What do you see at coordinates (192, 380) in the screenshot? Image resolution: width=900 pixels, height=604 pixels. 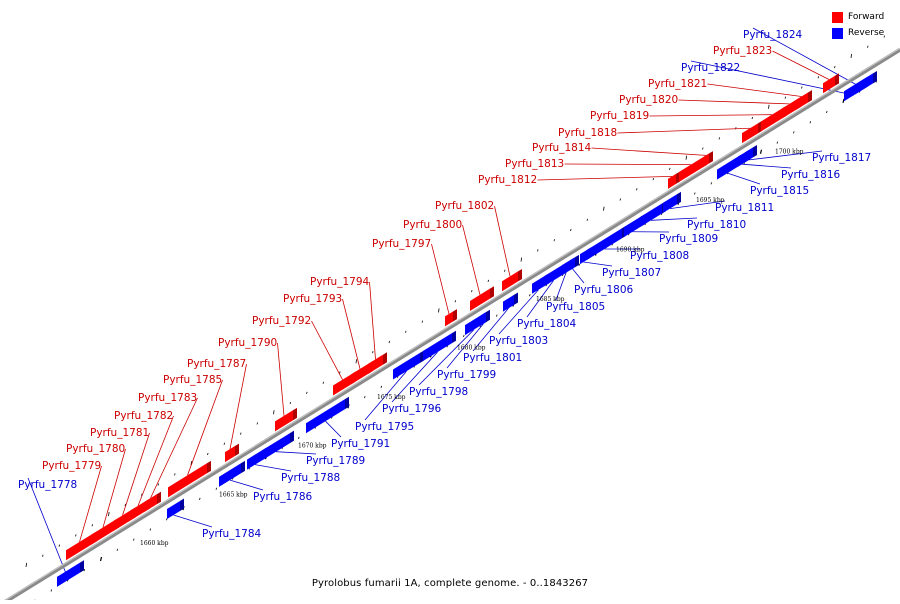 I see `label-pyrfu-1785: Pyrfu_1785` at bounding box center [192, 380].